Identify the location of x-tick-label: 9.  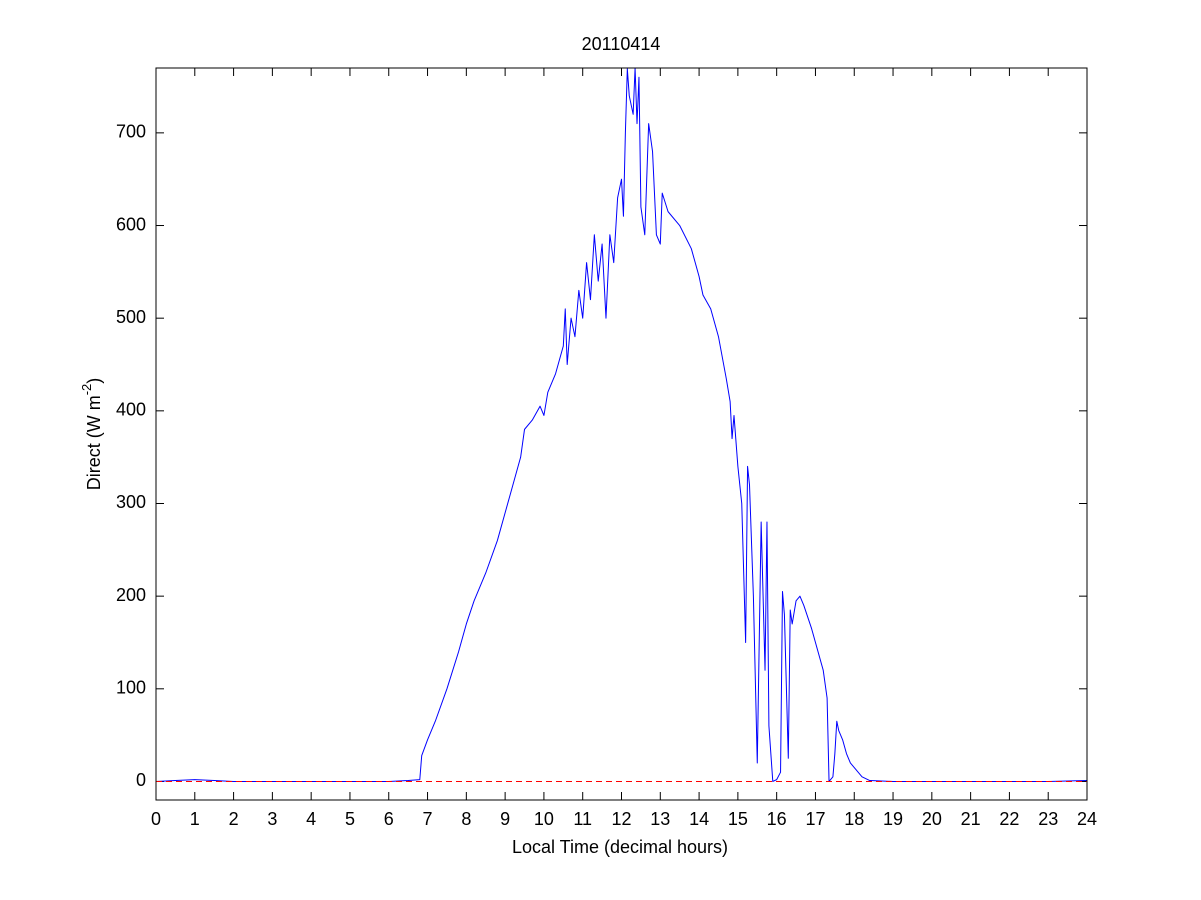
(505, 819).